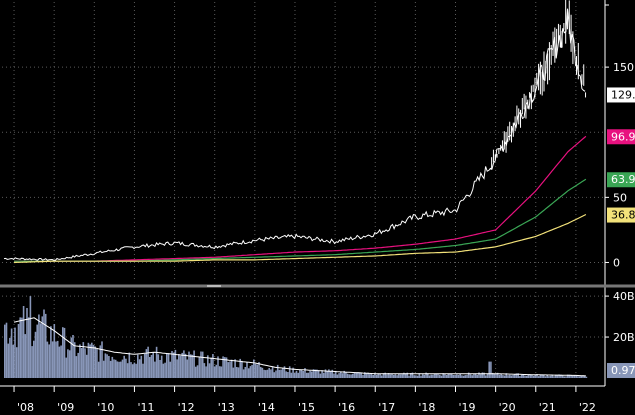  Describe the element at coordinates (624, 337) in the screenshot. I see `volume-y-tick-label: 20B` at that location.